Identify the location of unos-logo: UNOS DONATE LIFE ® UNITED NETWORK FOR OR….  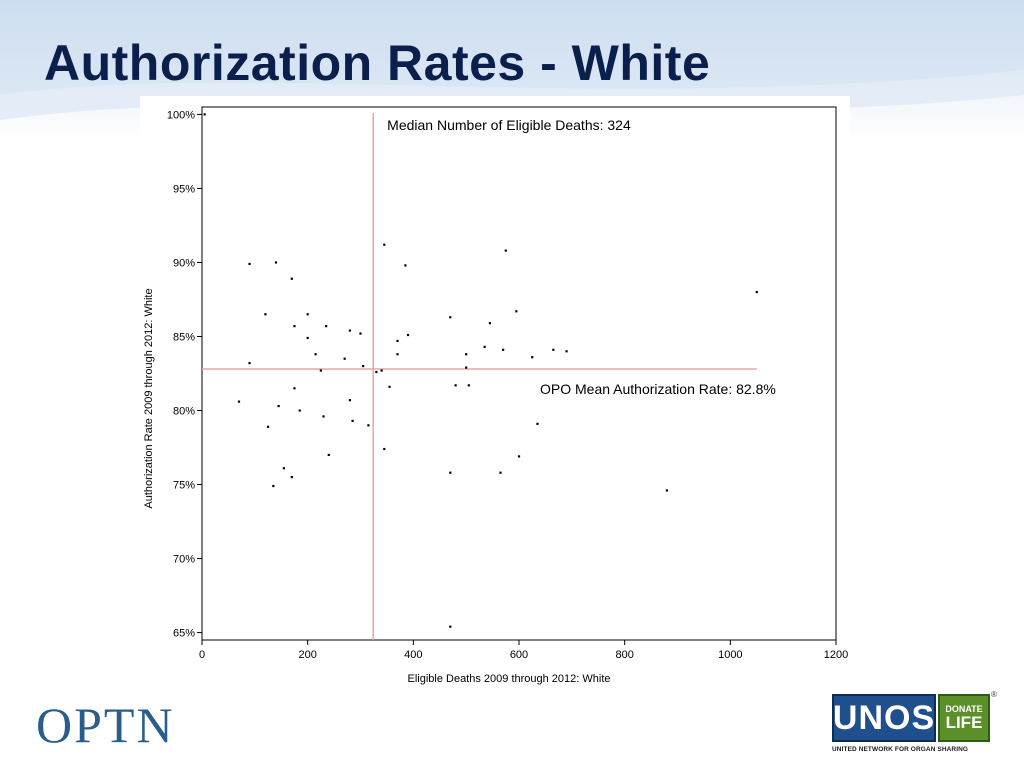
(916, 724).